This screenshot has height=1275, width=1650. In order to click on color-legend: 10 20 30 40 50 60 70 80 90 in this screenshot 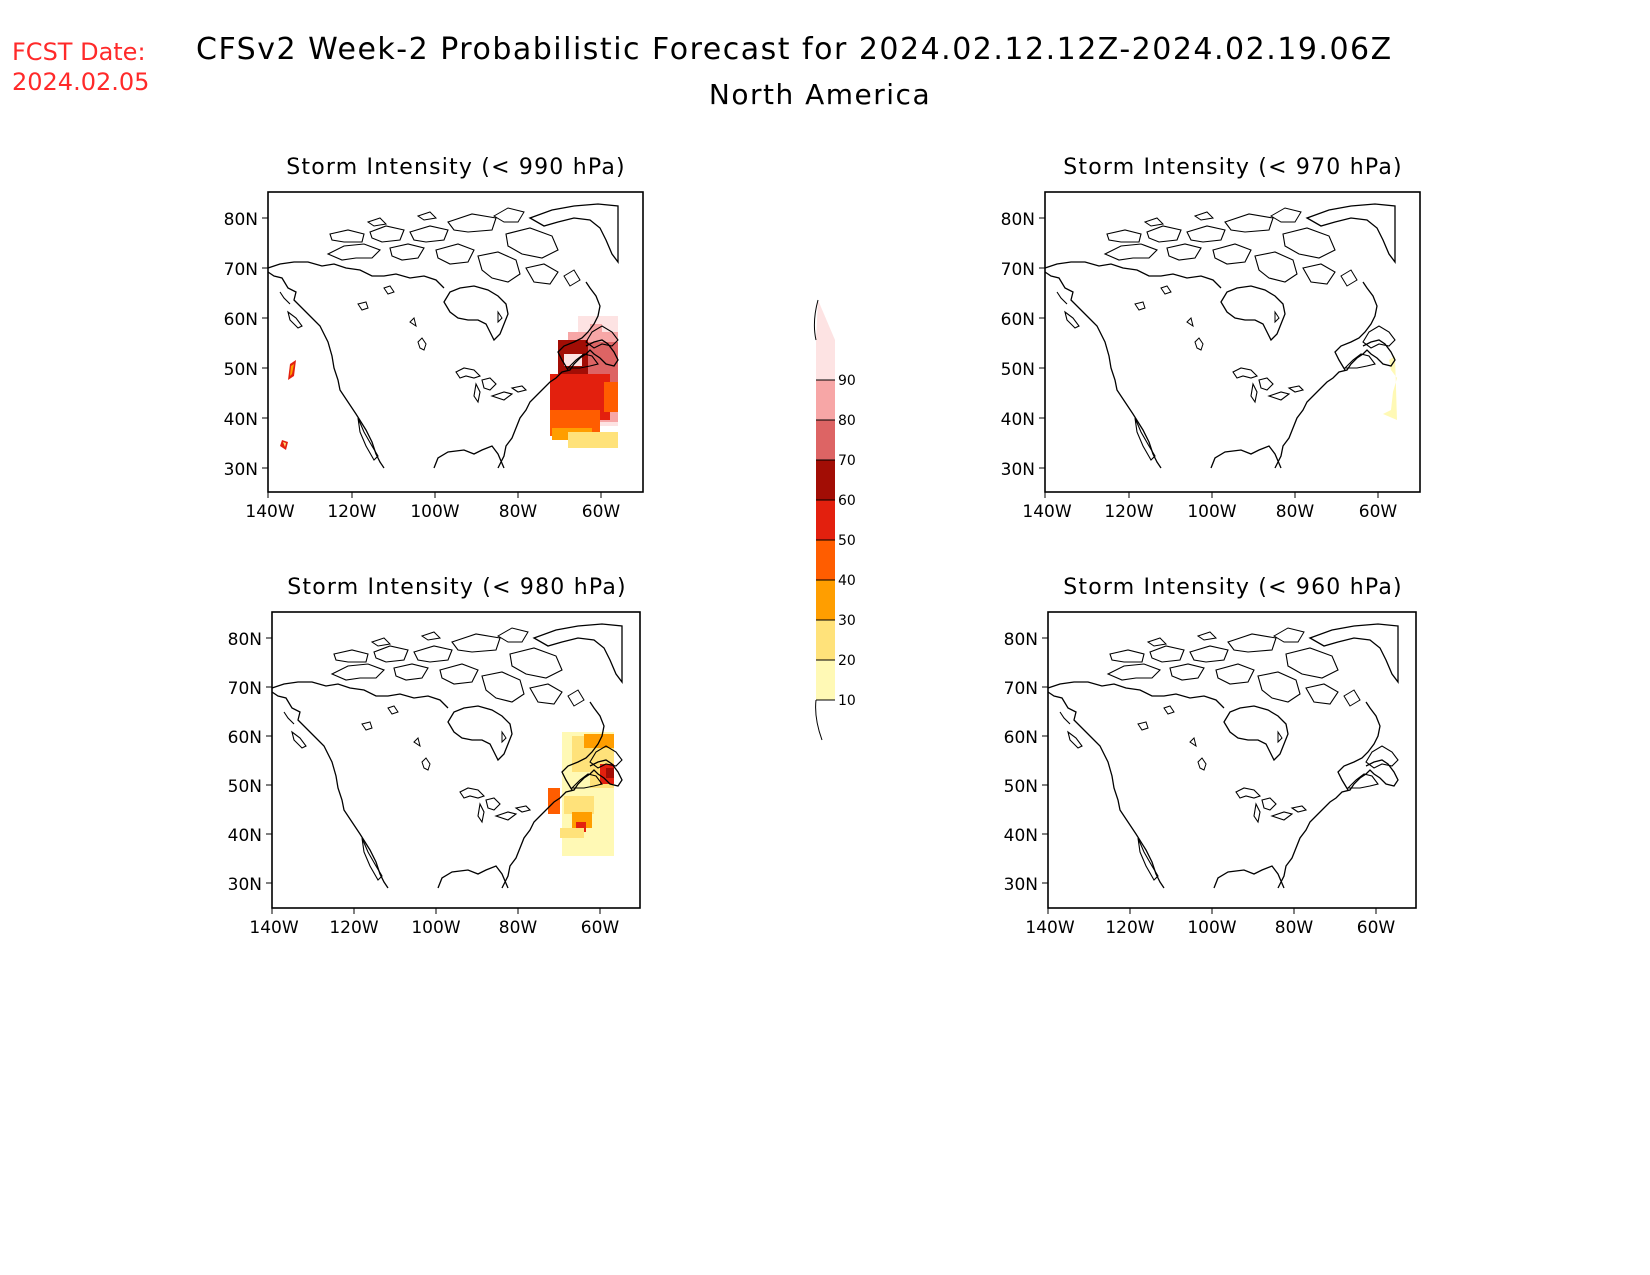, I will do `click(834, 520)`.